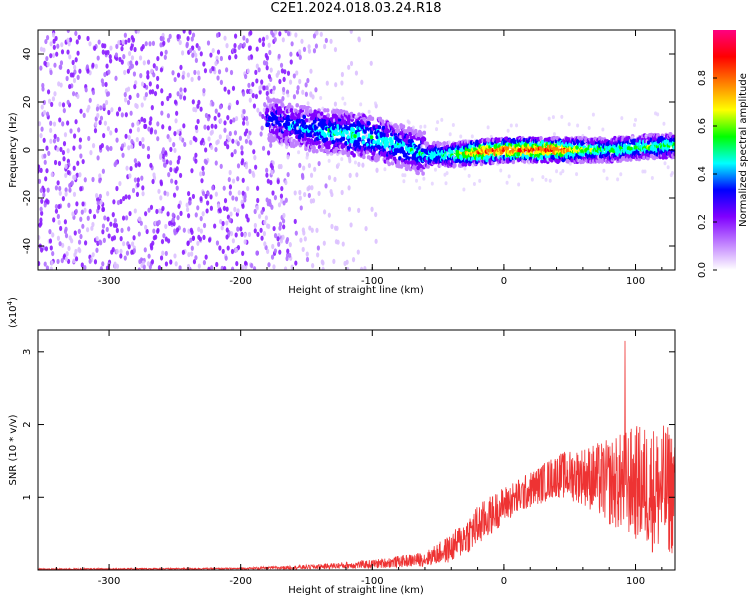  Describe the element at coordinates (27, 102) in the screenshot. I see `spectrogram-y-tick-label: 20` at that location.